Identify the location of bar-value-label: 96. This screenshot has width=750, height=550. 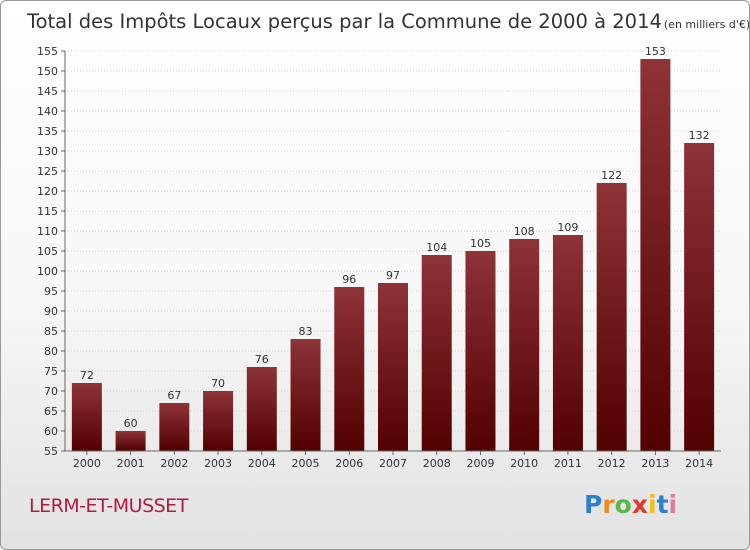
(349, 279).